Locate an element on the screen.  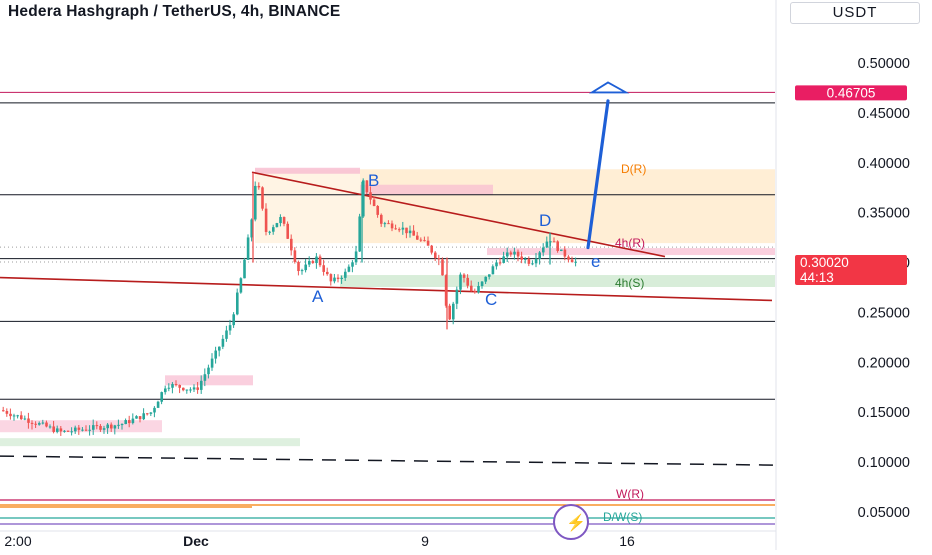
price-axis-tick: 0.40000 is located at coordinates (884, 164).